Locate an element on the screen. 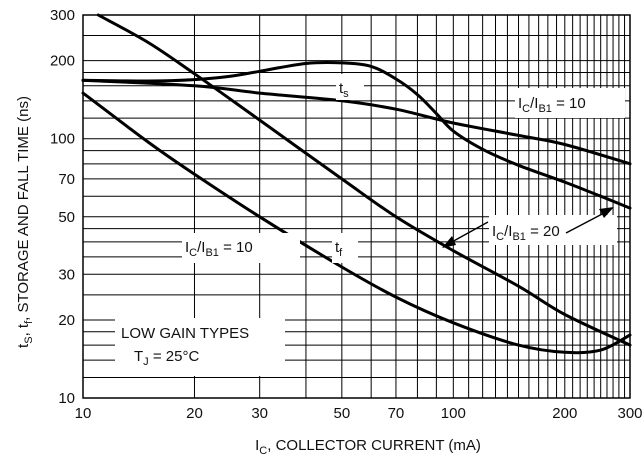 This screenshot has width=644, height=462. x-tick-label: 30 is located at coordinates (259, 413).